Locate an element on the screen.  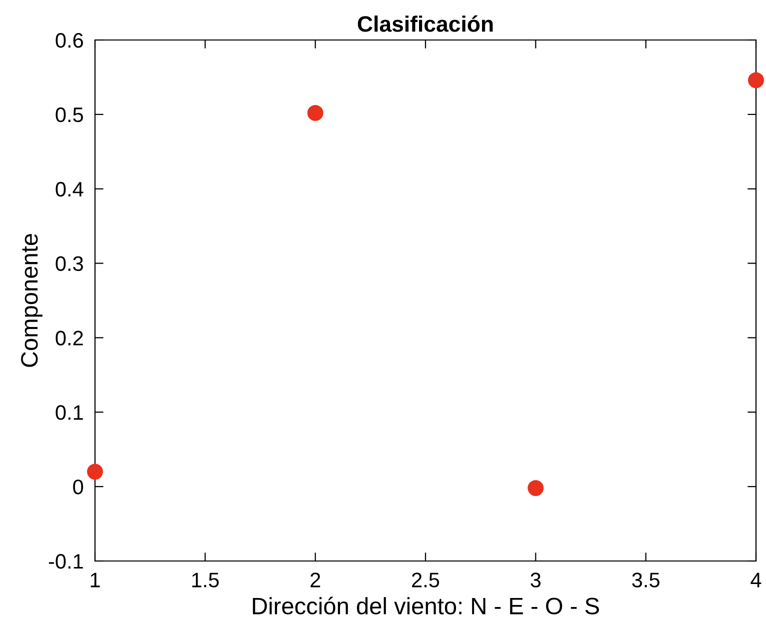
x-axis-title: Dirección del viento: N - E - O - S is located at coordinates (425, 605).